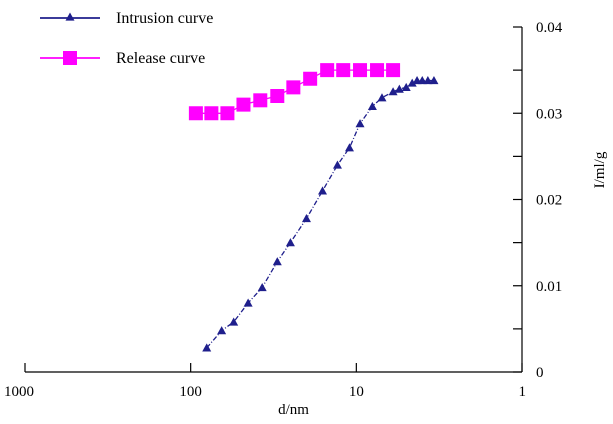  What do you see at coordinates (70, 16) in the screenshot?
I see `legend-intrusion-marker` at bounding box center [70, 16].